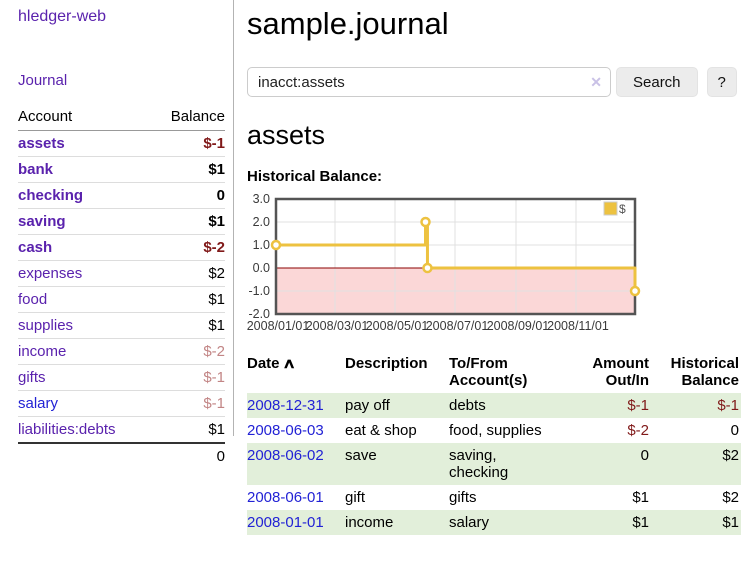 This screenshot has width=742, height=582. Describe the element at coordinates (43, 80) in the screenshot. I see `sidebar-item-journal: Journal` at that location.